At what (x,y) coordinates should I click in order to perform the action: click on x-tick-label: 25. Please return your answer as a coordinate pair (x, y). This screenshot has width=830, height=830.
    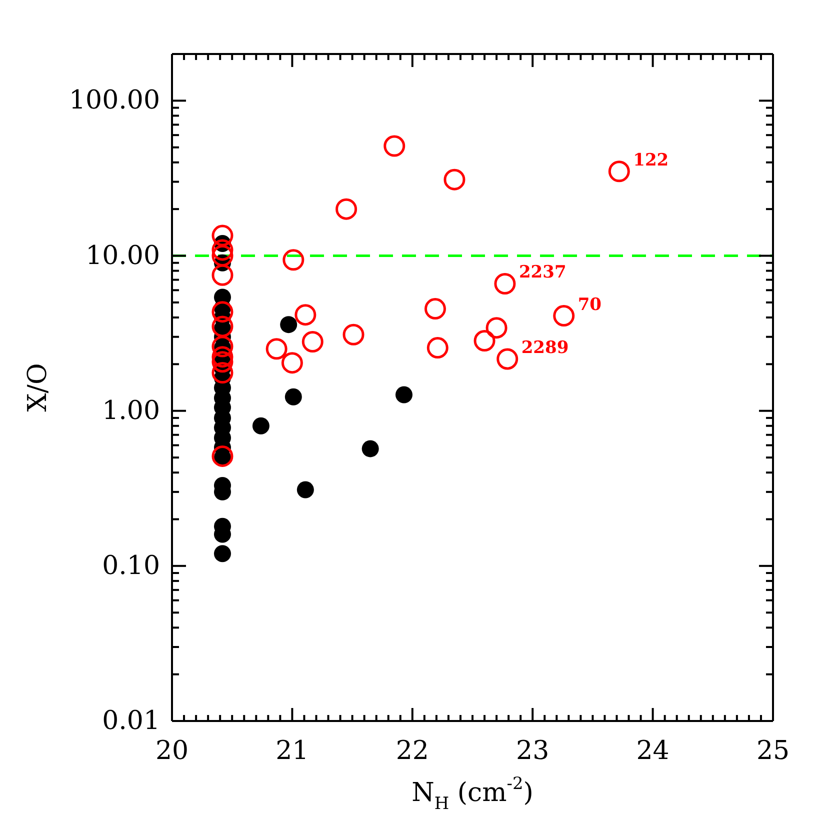
    Looking at the image, I should click on (773, 751).